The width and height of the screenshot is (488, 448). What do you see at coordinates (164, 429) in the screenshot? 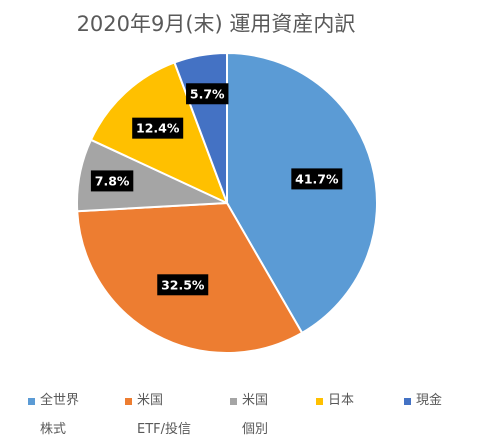
I see `legend-label-line2: ETF/投信` at bounding box center [164, 429].